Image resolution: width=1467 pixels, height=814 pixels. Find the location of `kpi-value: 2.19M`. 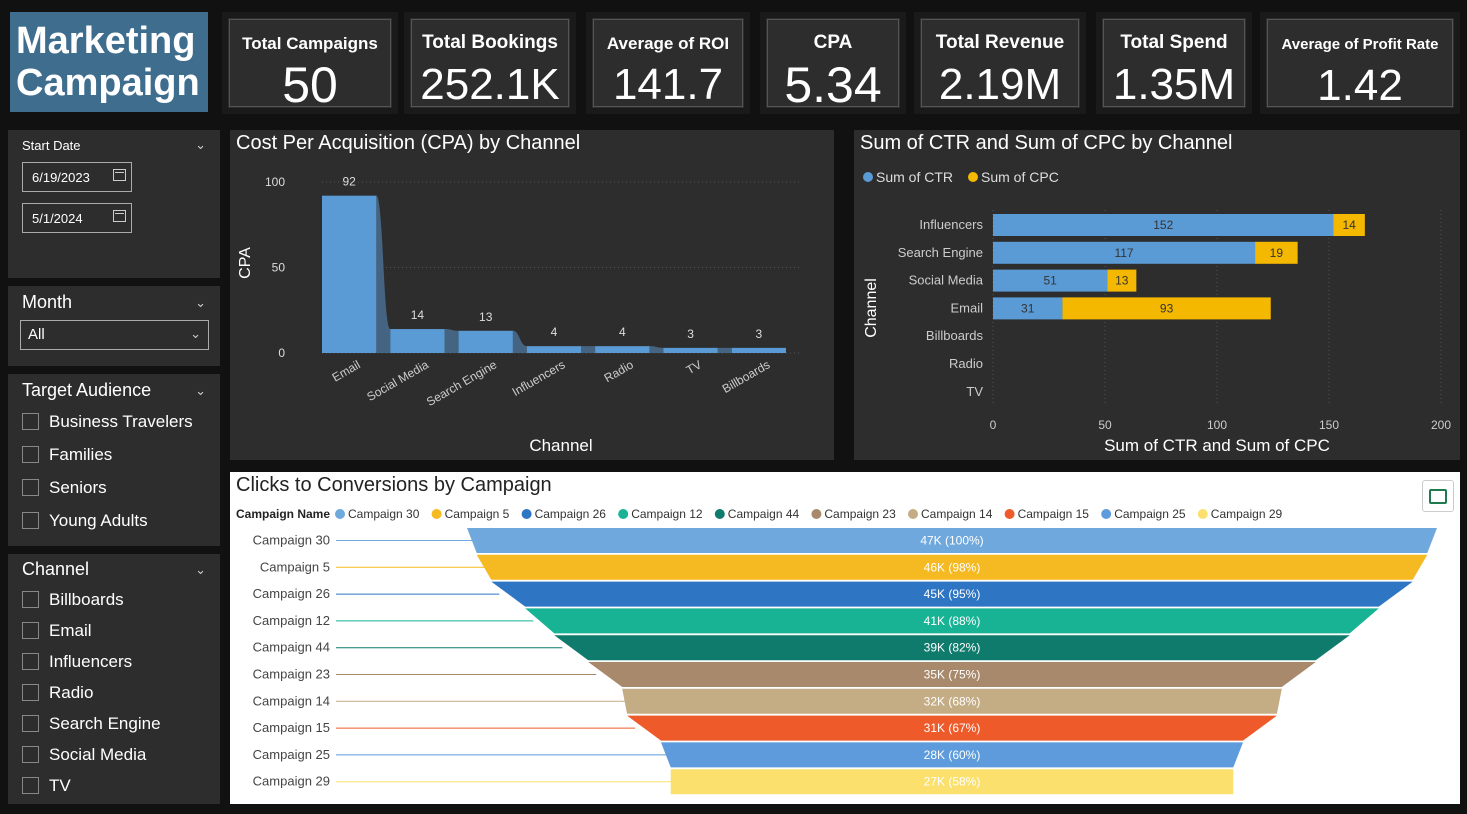

kpi-value: 2.19M is located at coordinates (1000, 84).